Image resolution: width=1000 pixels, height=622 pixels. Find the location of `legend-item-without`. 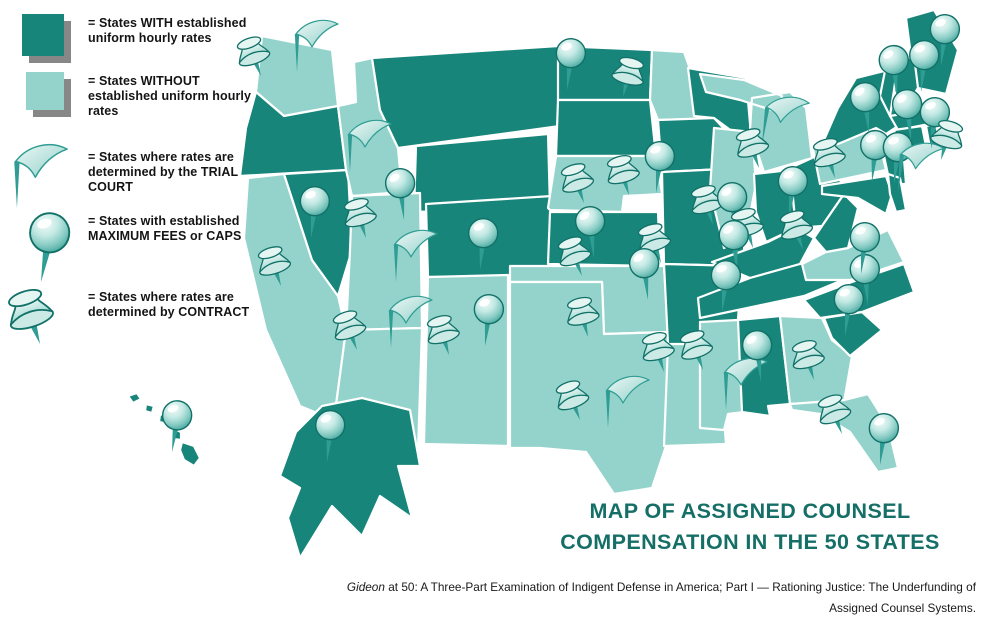

legend-item-without is located at coordinates (45, 91).